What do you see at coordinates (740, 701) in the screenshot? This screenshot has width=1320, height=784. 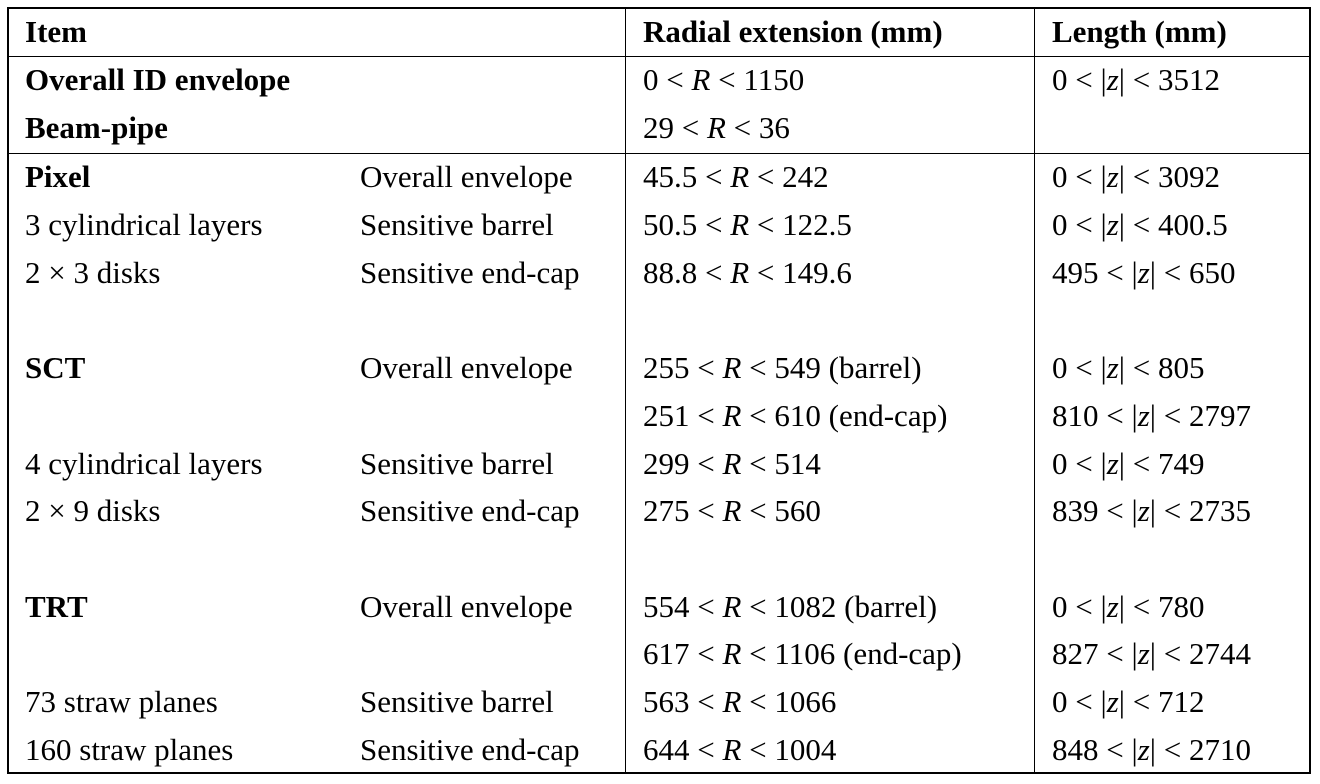 I see `cell-radial: 563 < R < 1066` at bounding box center [740, 701].